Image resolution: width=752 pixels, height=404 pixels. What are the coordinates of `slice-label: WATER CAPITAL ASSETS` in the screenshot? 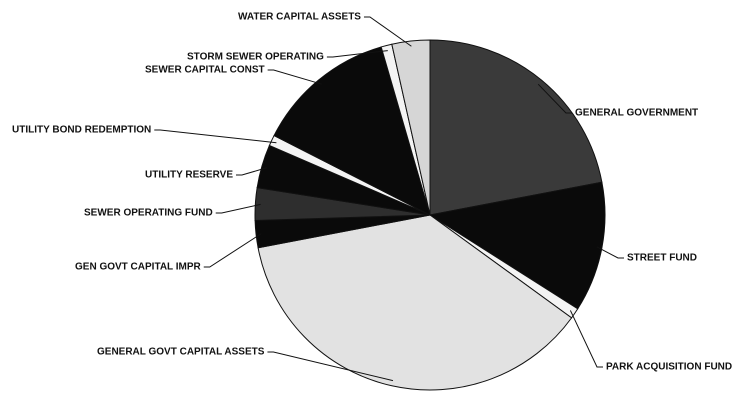 It's located at (299, 17).